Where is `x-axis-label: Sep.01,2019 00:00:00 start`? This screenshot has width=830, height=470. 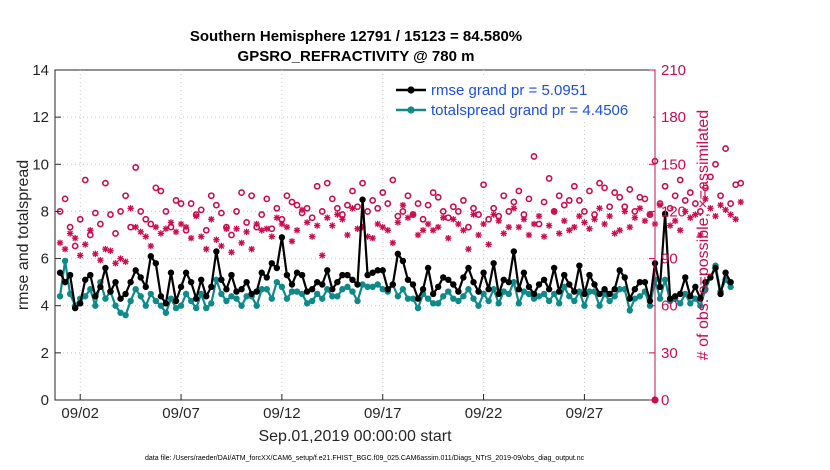 x-axis-label: Sep.01,2019 00:00:00 start is located at coordinates (355, 436).